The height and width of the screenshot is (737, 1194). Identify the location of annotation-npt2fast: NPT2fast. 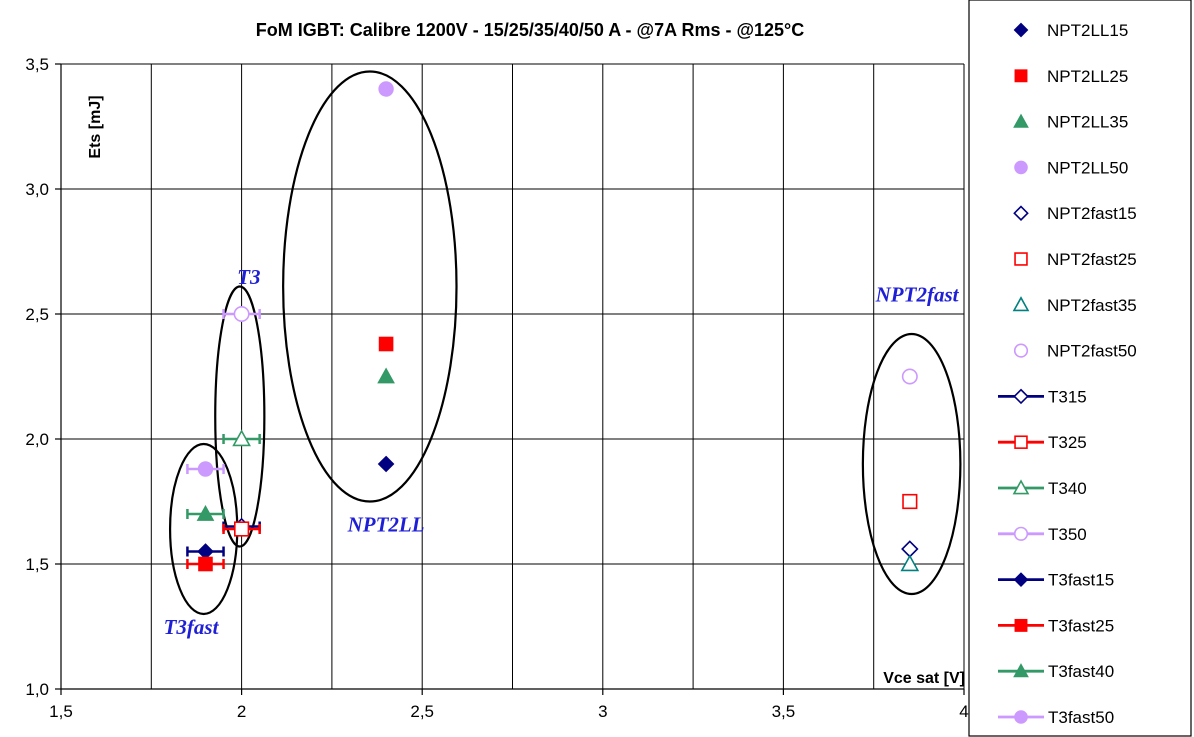
(917, 295).